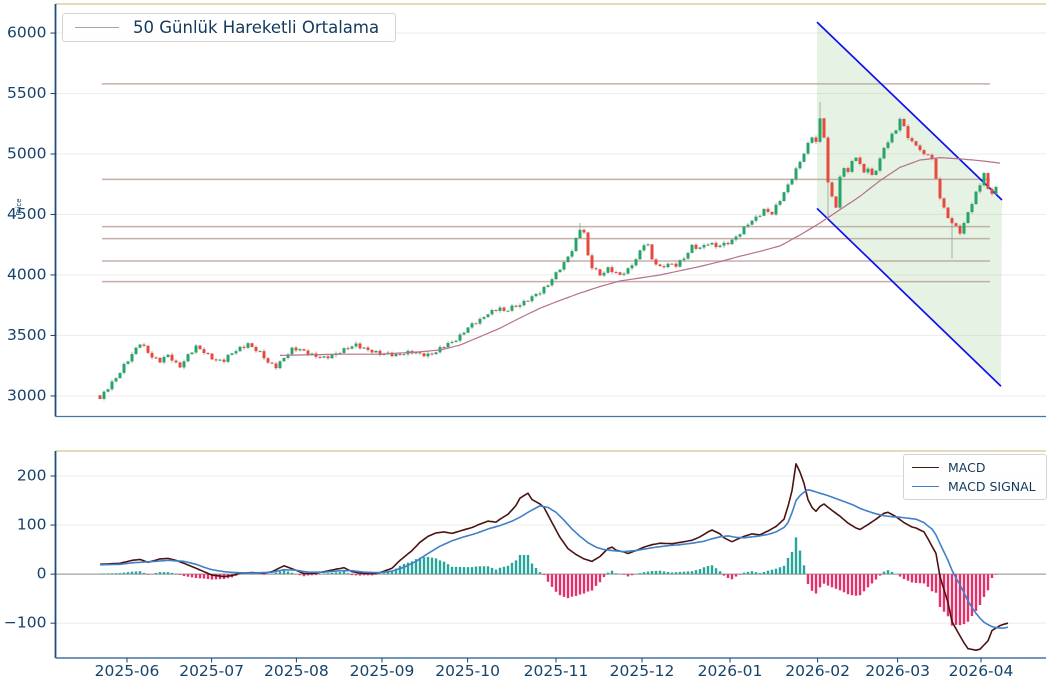 This screenshot has height=683, width=1050. Describe the element at coordinates (556, 671) in the screenshot. I see `x-tick-label: 2025-11` at that location.